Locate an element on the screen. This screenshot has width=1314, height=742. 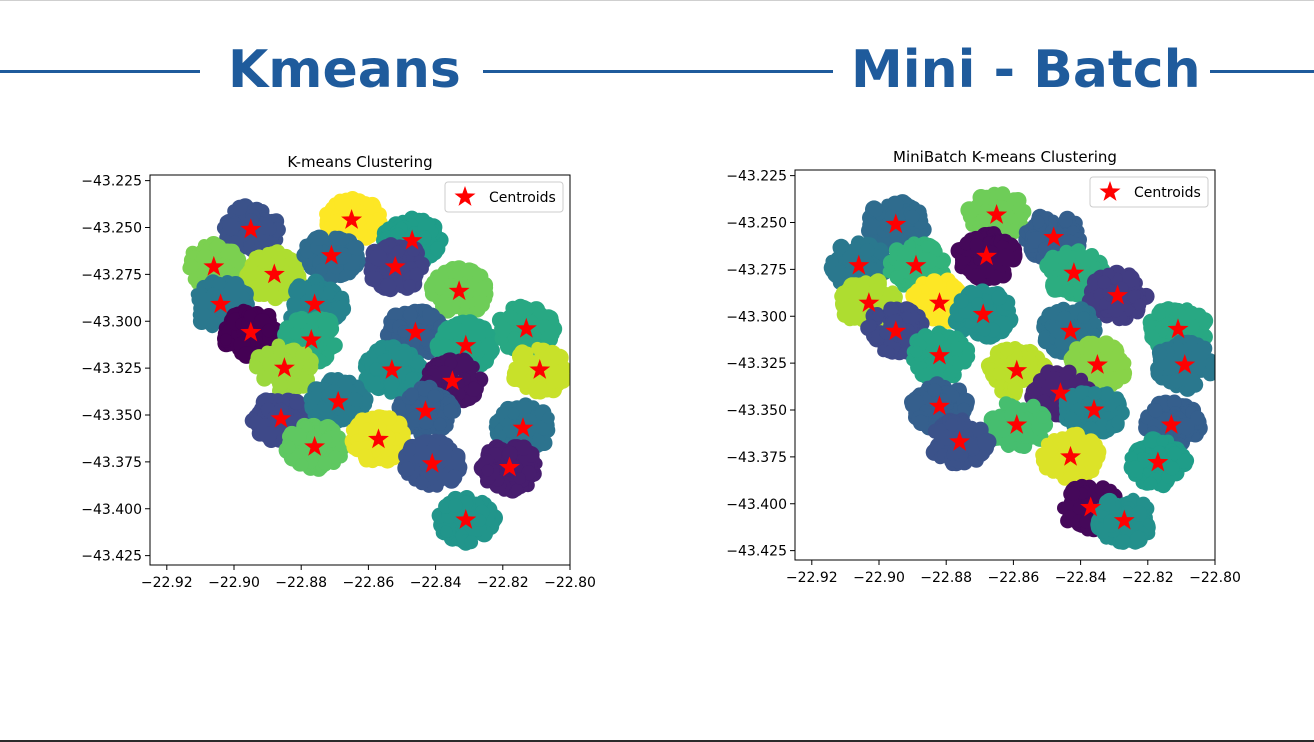
legend-label: Centroids is located at coordinates (522, 198).